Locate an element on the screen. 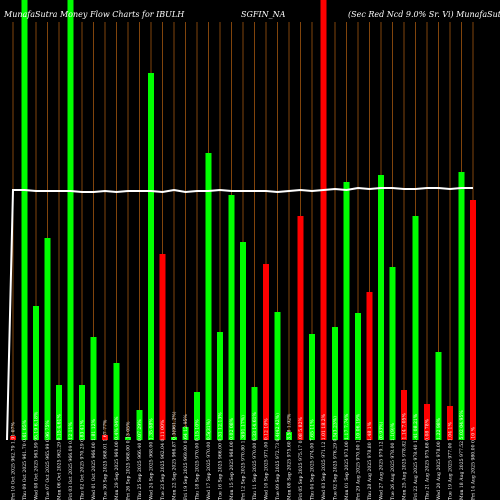  x-tick-label: Wed 17 Sep 2025 970.00 0.5(31%) is located at coordinates (208, 459).